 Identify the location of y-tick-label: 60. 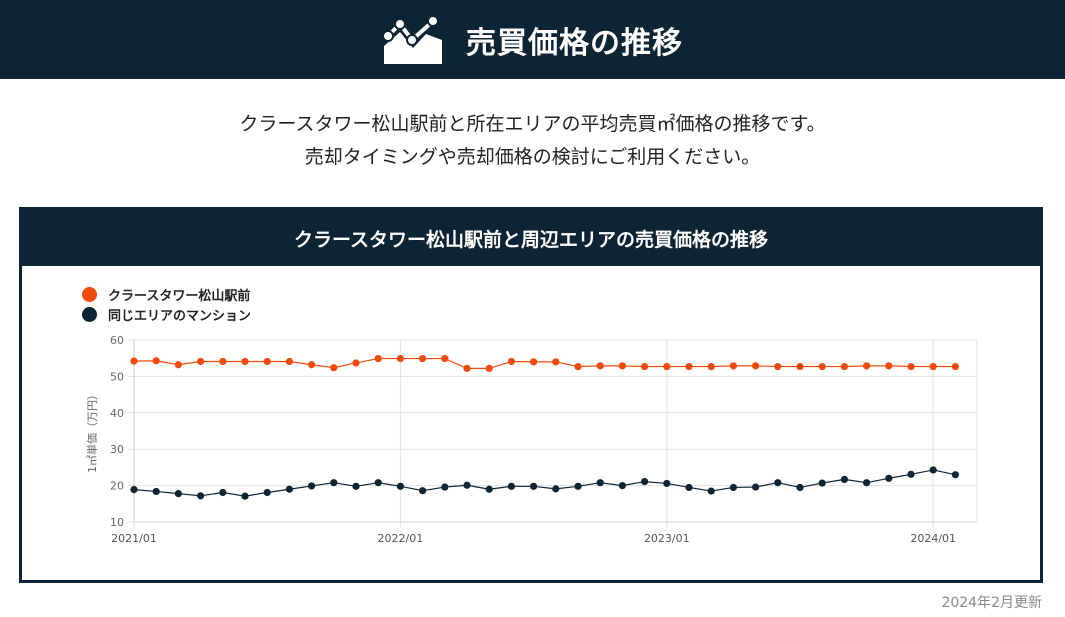
(117, 340).